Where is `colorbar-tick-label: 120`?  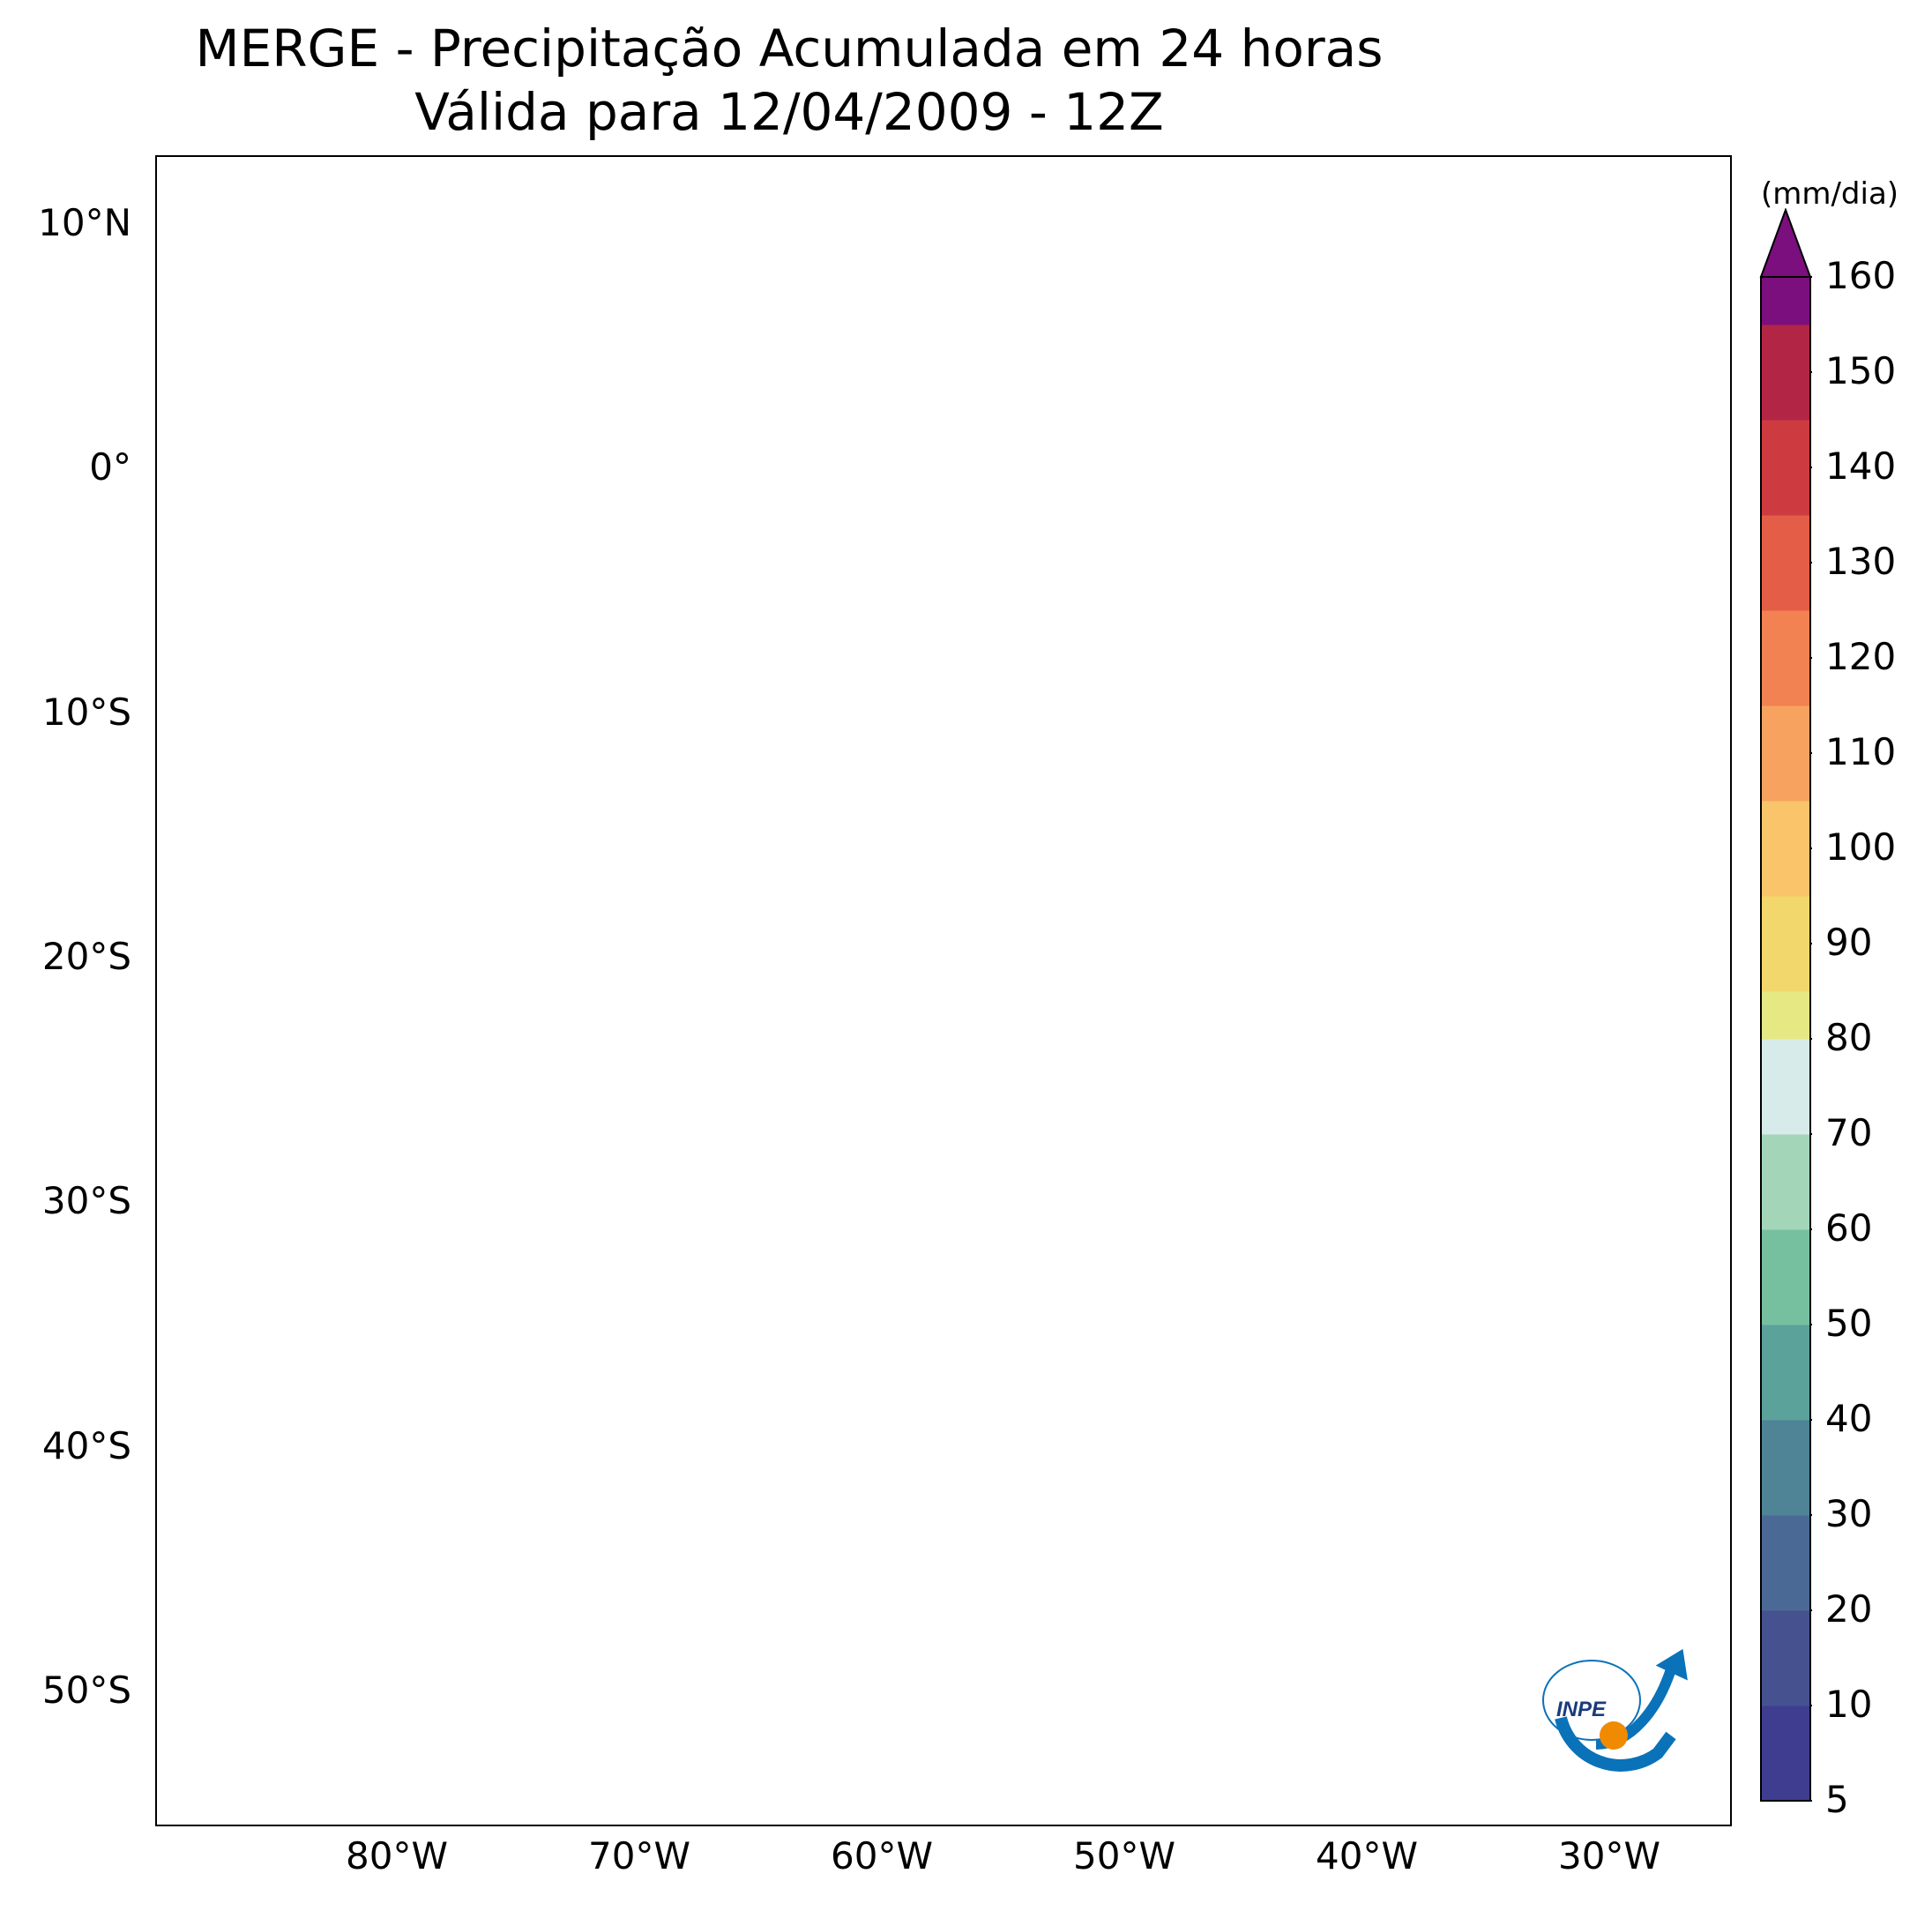
colorbar-tick-label: 120 is located at coordinates (1861, 656).